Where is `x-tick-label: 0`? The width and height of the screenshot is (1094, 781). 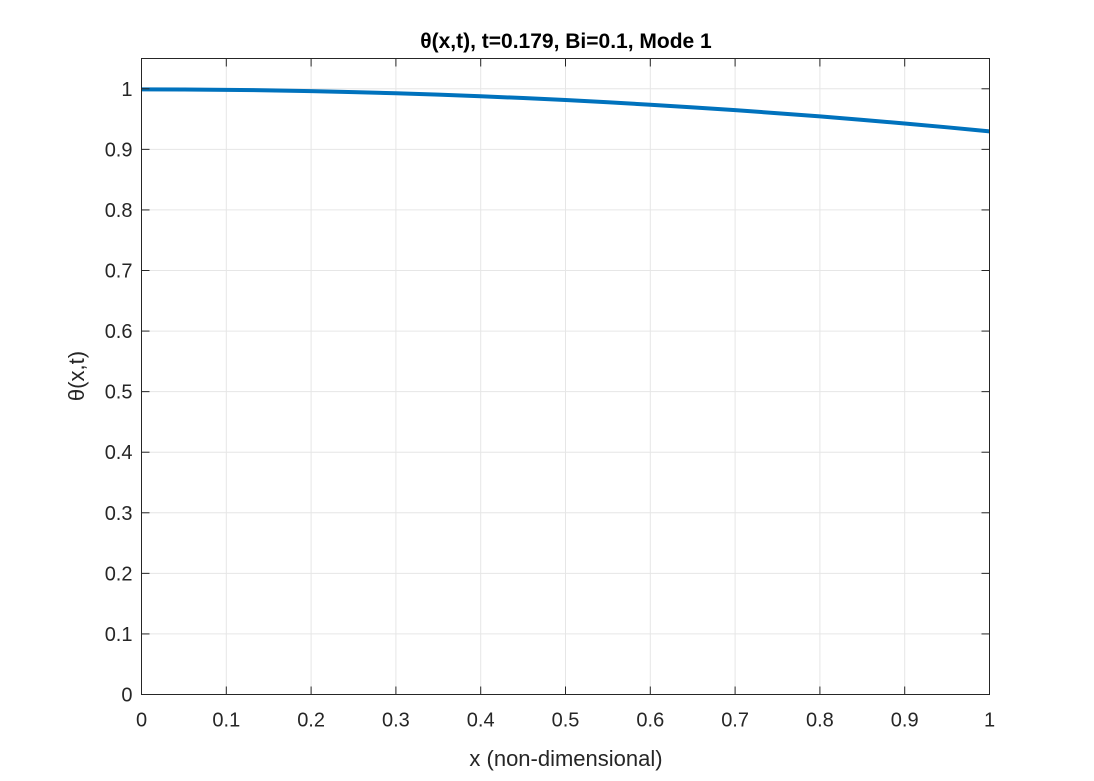 x-tick-label: 0 is located at coordinates (141, 721).